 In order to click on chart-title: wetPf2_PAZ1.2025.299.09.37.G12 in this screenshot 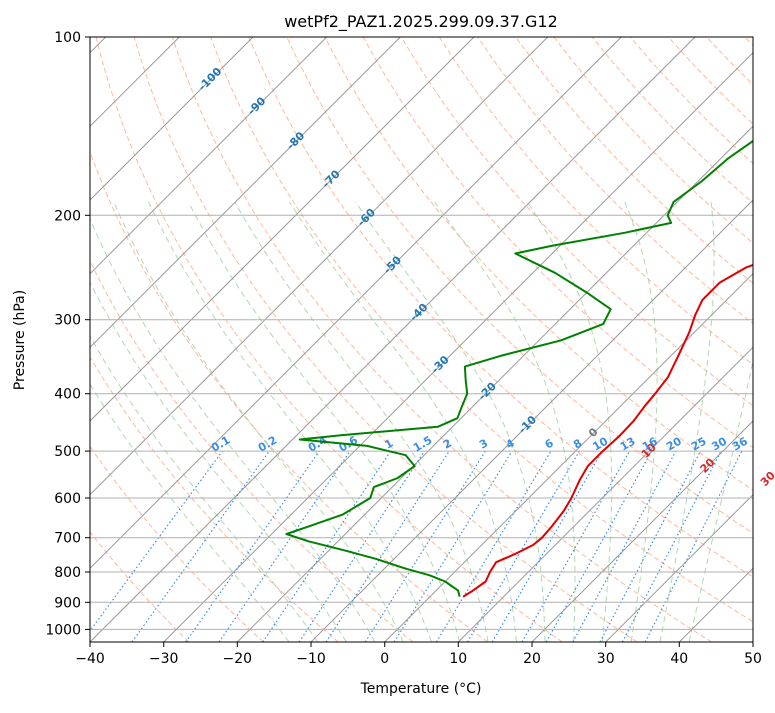, I will do `click(421, 22)`.